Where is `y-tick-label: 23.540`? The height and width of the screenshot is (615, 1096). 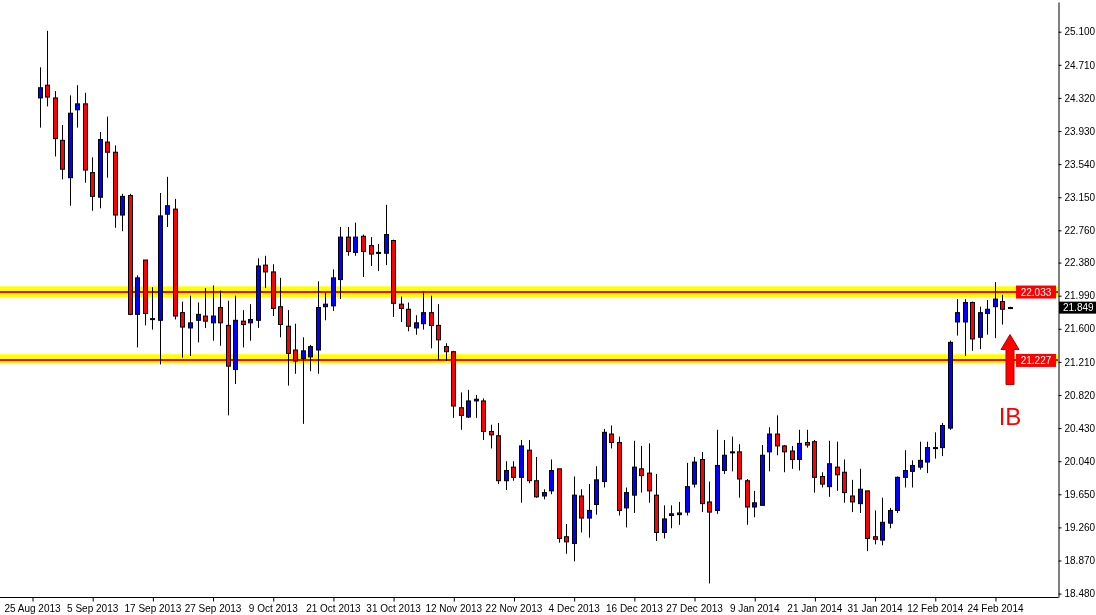 y-tick-label: 23.540 is located at coordinates (1080, 164).